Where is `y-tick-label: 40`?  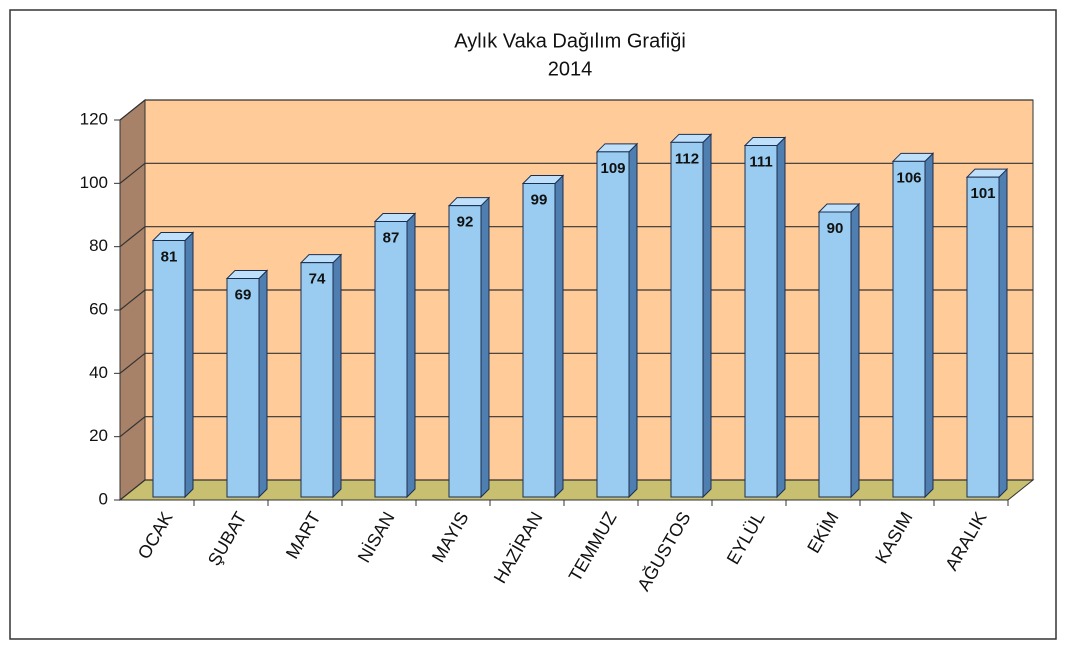
y-tick-label: 40 is located at coordinates (98, 372).